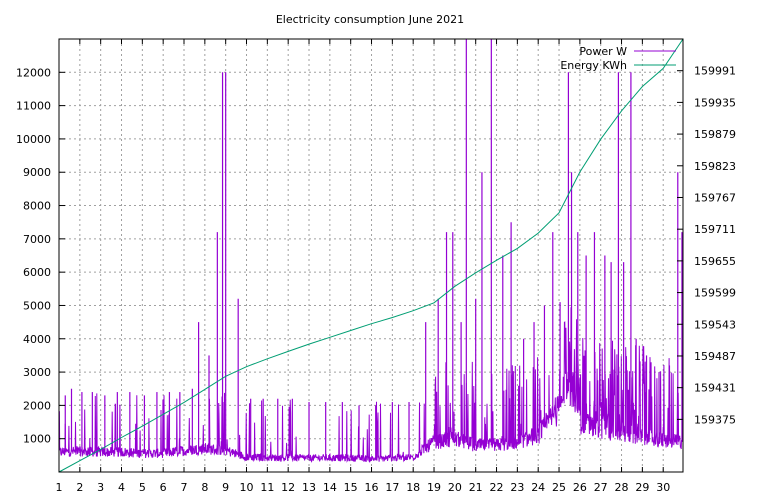 Image resolution: width=768 pixels, height=500 pixels. What do you see at coordinates (593, 65) in the screenshot?
I see `legend-label-energy: Energy KWh` at bounding box center [593, 65].